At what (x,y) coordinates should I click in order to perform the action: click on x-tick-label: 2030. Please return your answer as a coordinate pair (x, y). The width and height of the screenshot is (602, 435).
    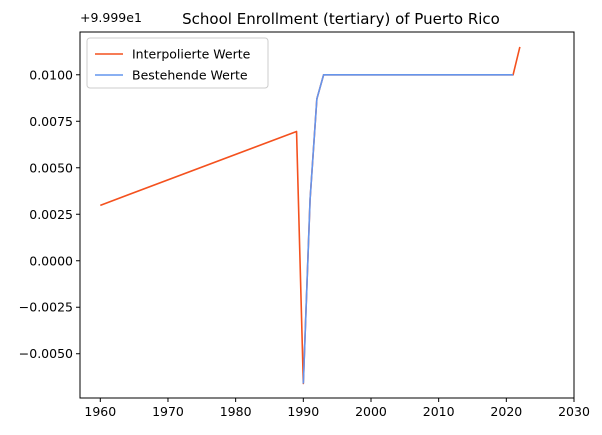
    Looking at the image, I should click on (574, 411).